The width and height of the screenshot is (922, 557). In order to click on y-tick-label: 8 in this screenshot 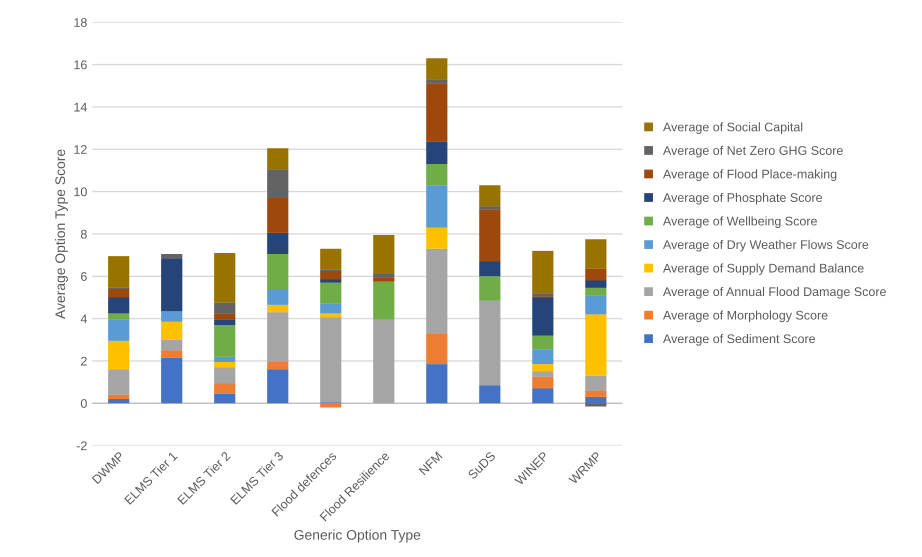, I will do `click(83, 234)`.